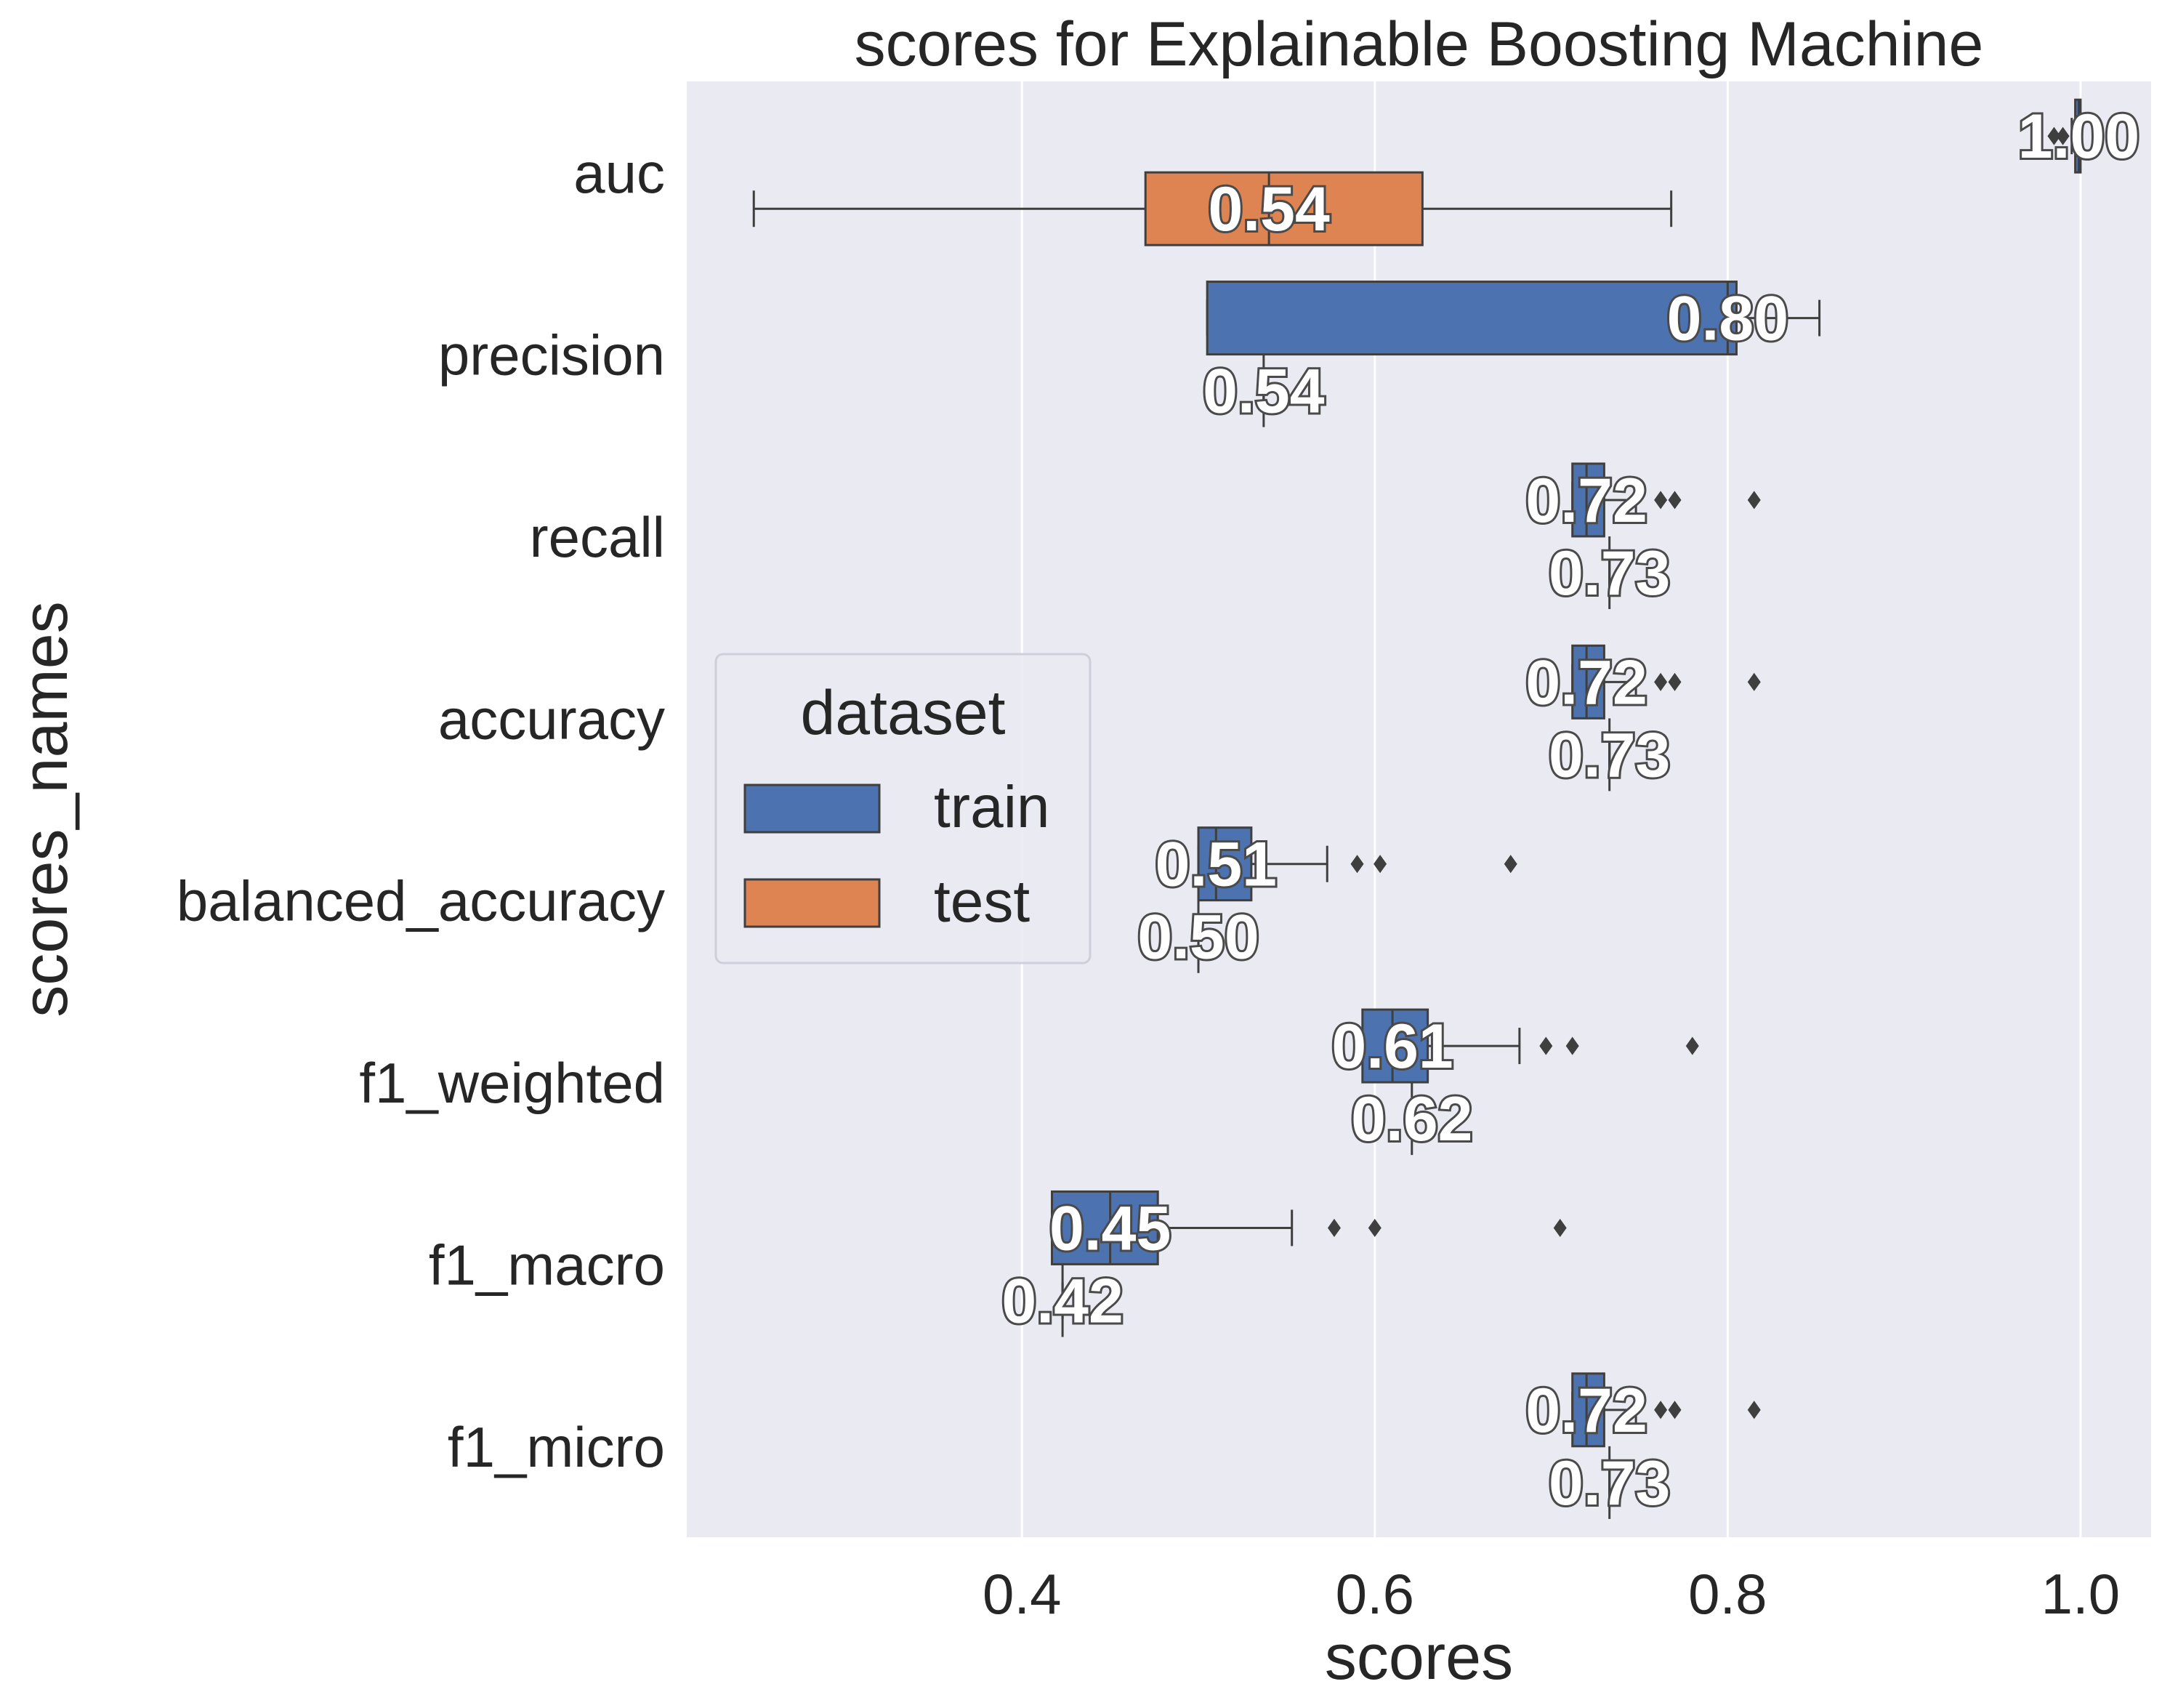 This screenshot has height=1708, width=2162. Describe the element at coordinates (1022, 1594) in the screenshot. I see `x-tick-label: 0.4` at that location.